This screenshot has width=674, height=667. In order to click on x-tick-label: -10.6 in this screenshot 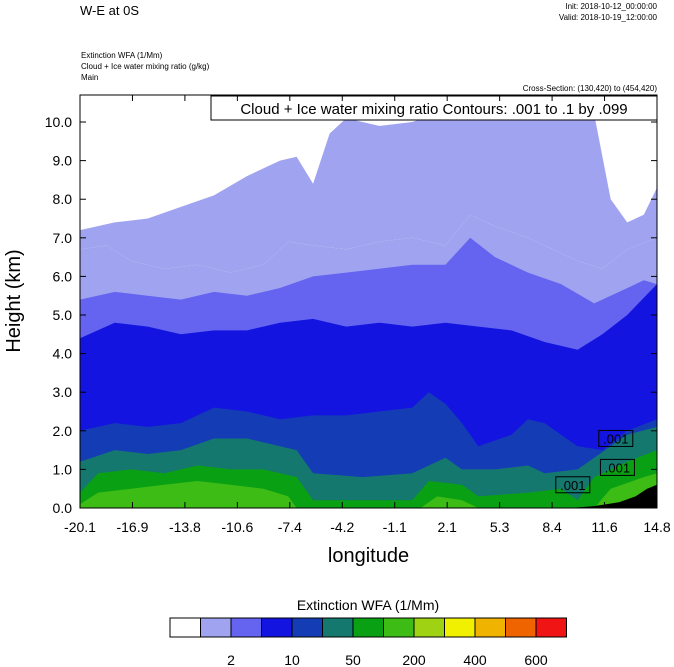, I will do `click(237, 527)`.